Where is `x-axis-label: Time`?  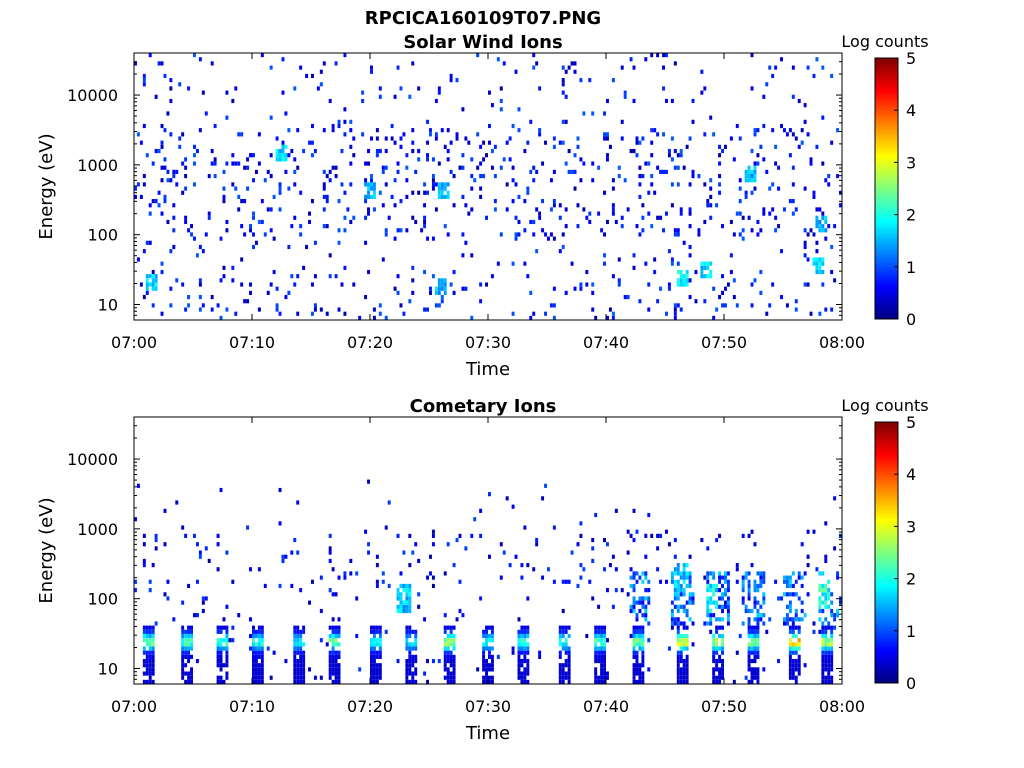
x-axis-label: Time is located at coordinates (487, 733).